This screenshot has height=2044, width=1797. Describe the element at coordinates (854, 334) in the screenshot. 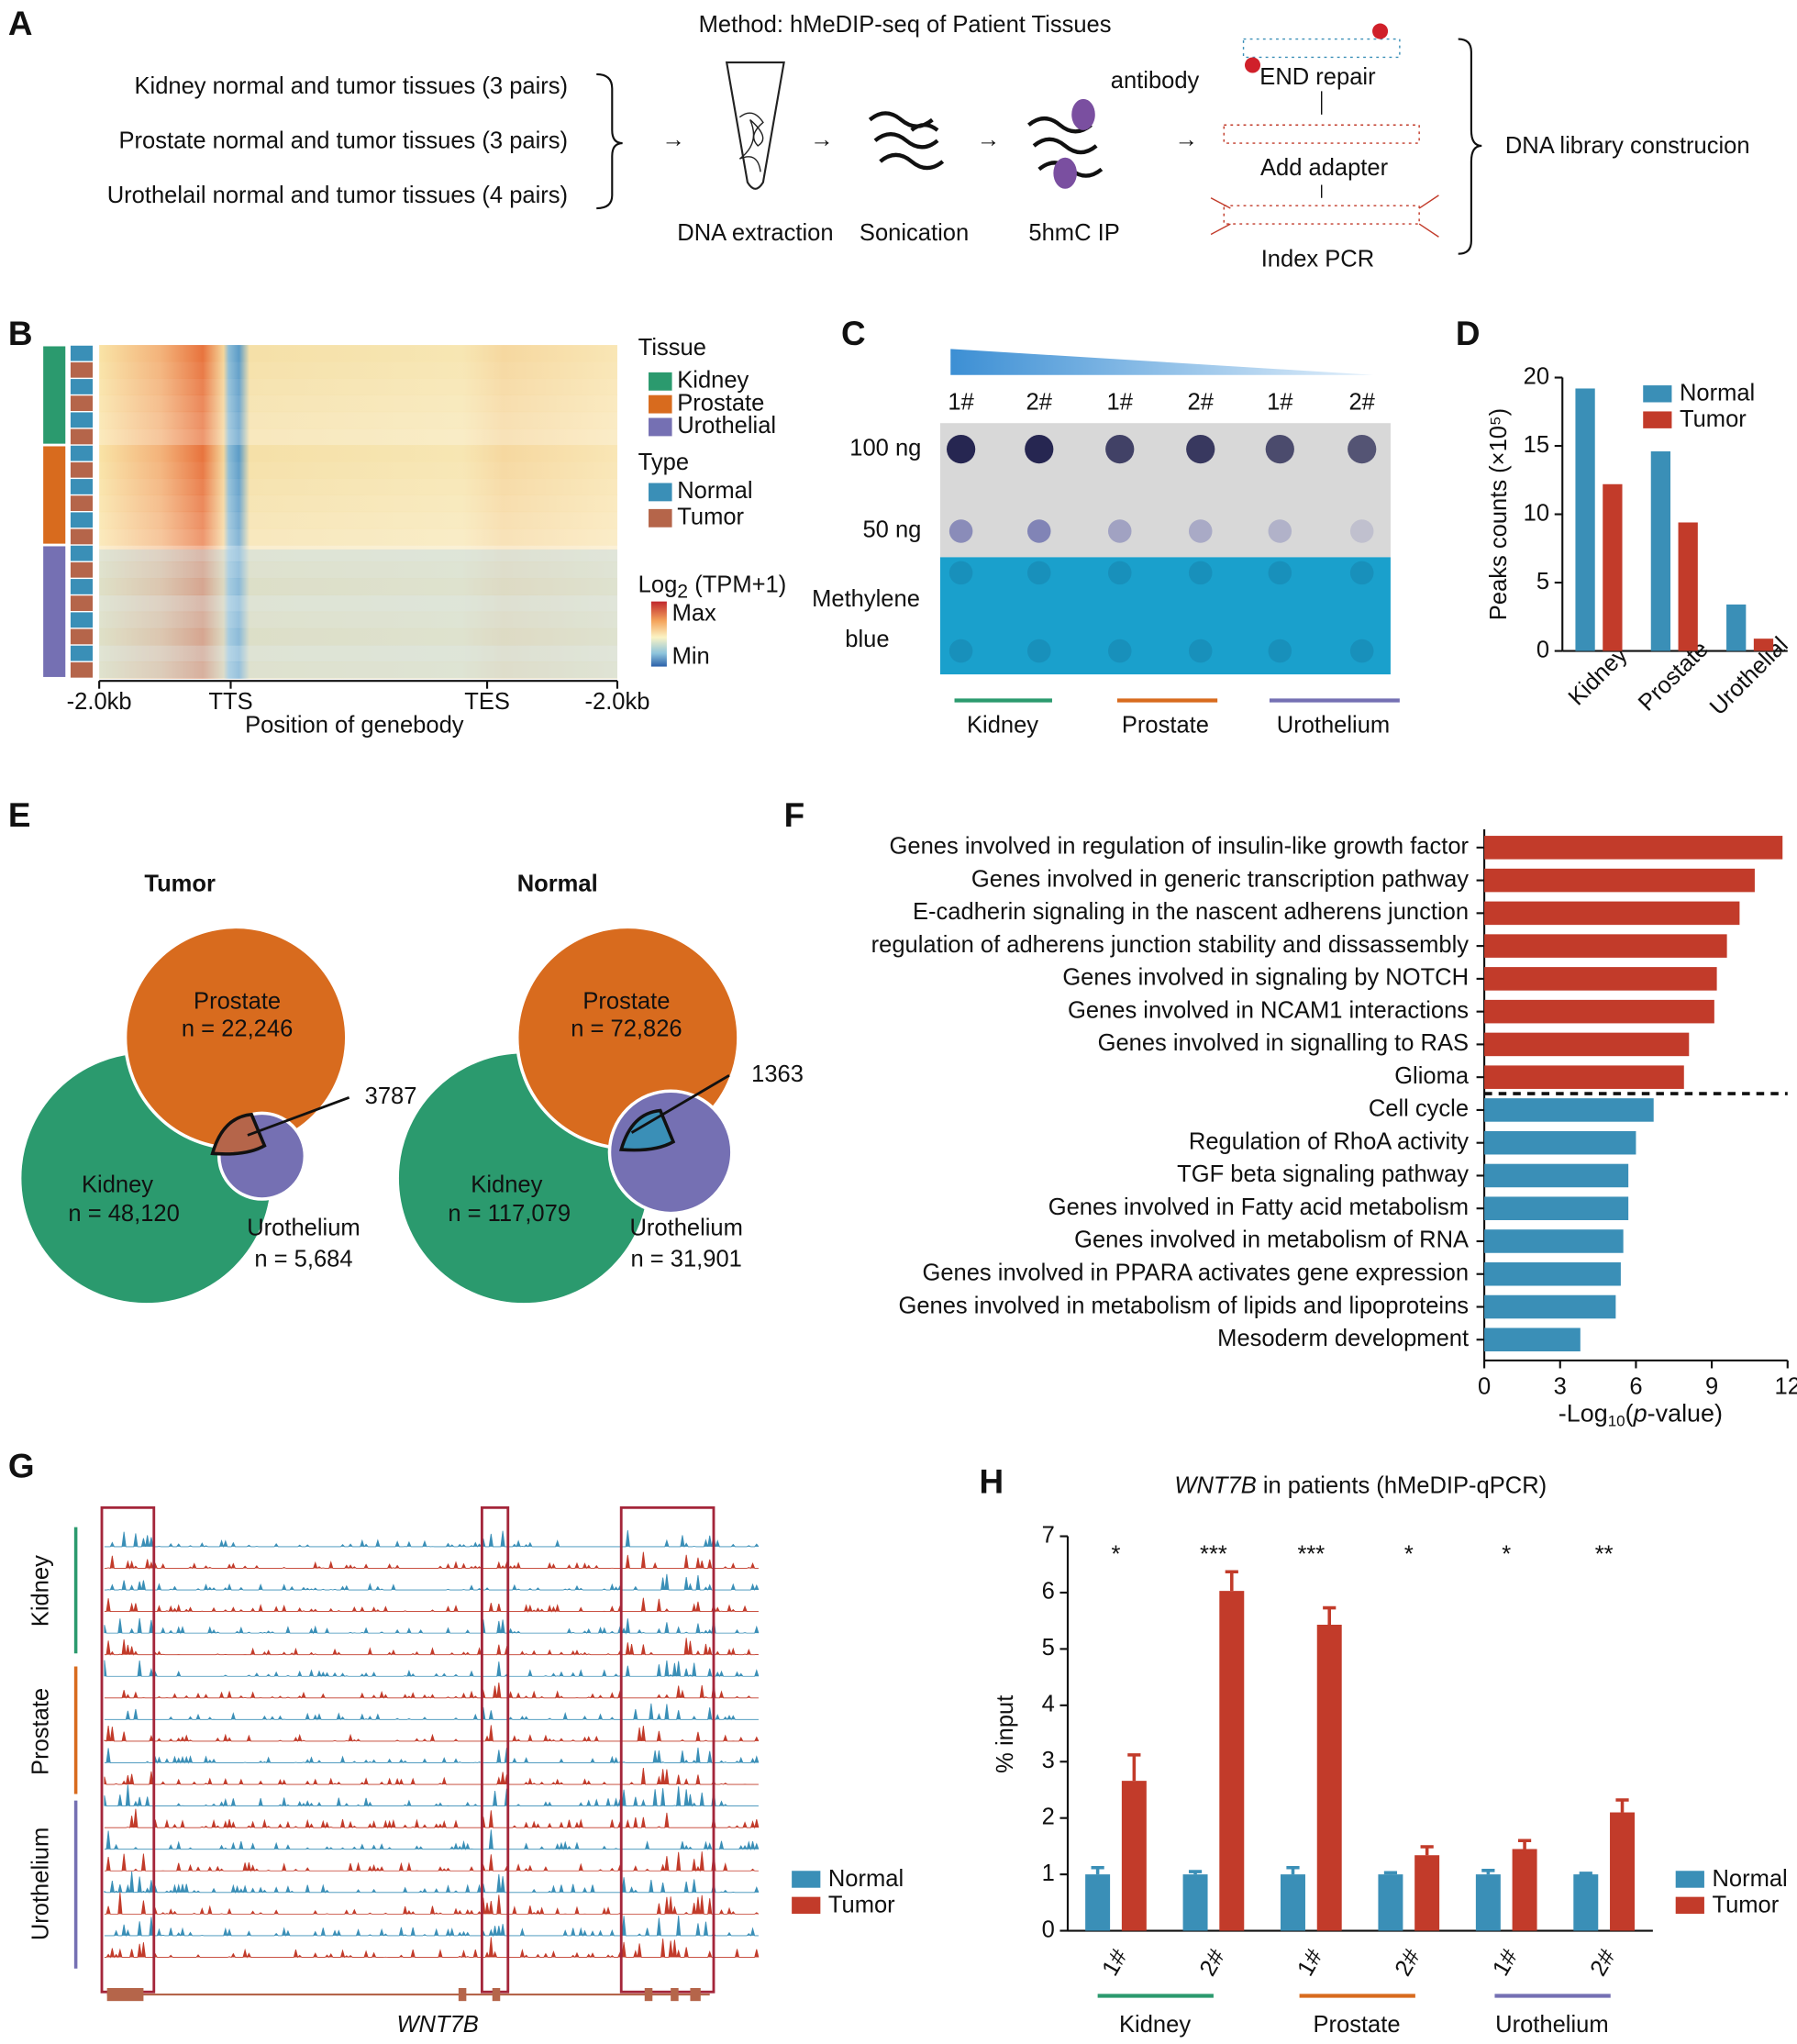

I see `panel-label: C` at that location.